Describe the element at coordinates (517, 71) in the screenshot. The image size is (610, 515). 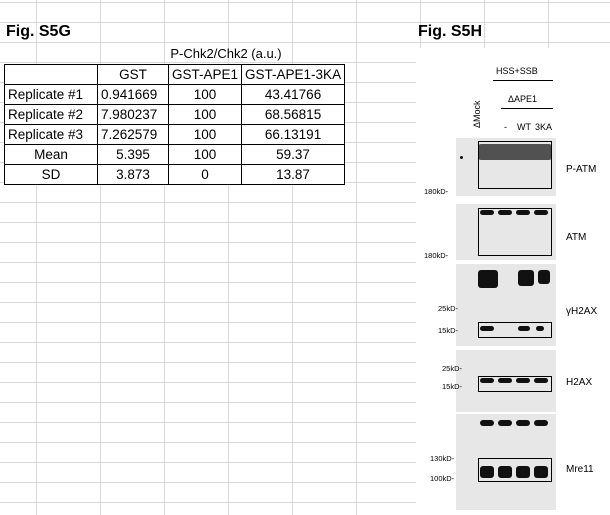
I see `hss-ssb-label: HSS+SSB` at that location.